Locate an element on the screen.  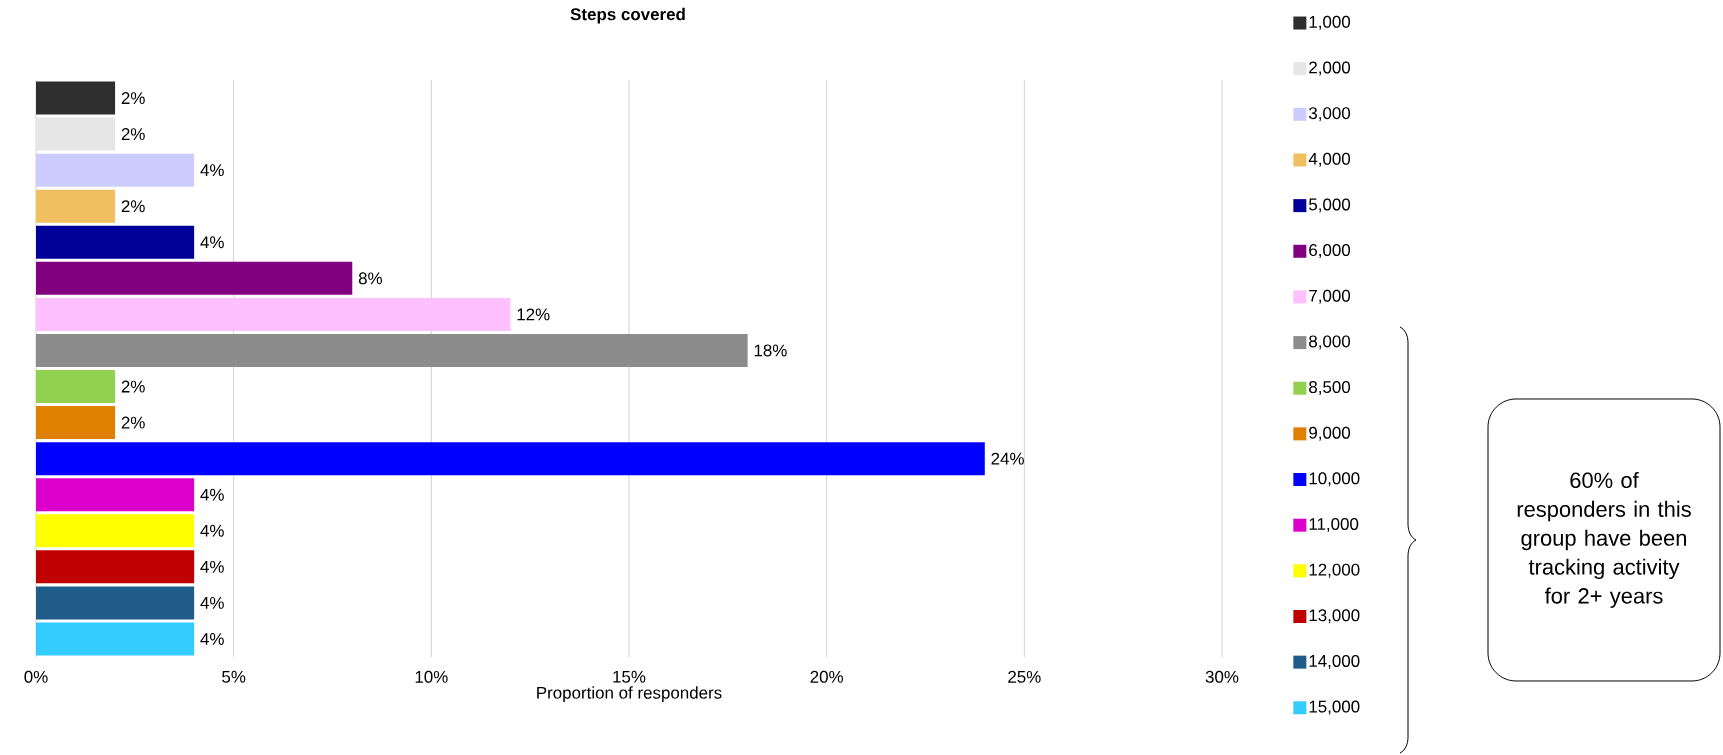
legend-label: 6,000 is located at coordinates (1330, 251).